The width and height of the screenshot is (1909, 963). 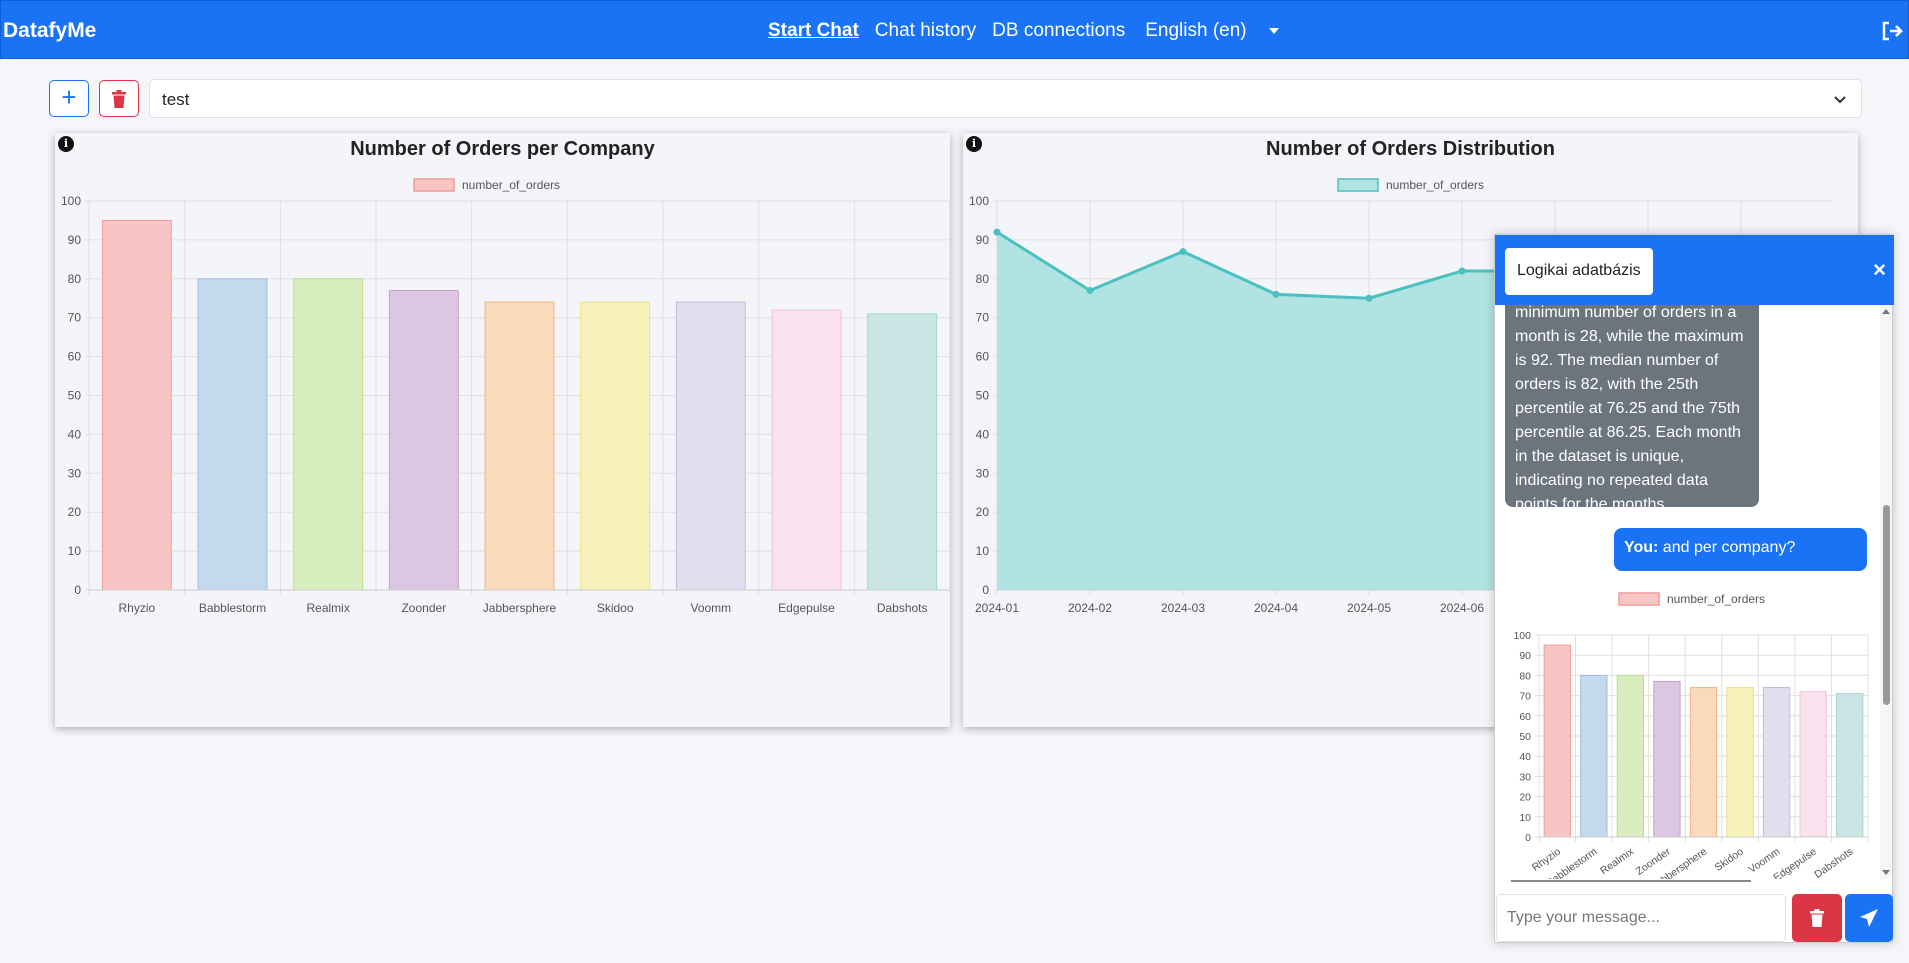 I want to click on language-dropdown: English (en), so click(x=1219, y=31).